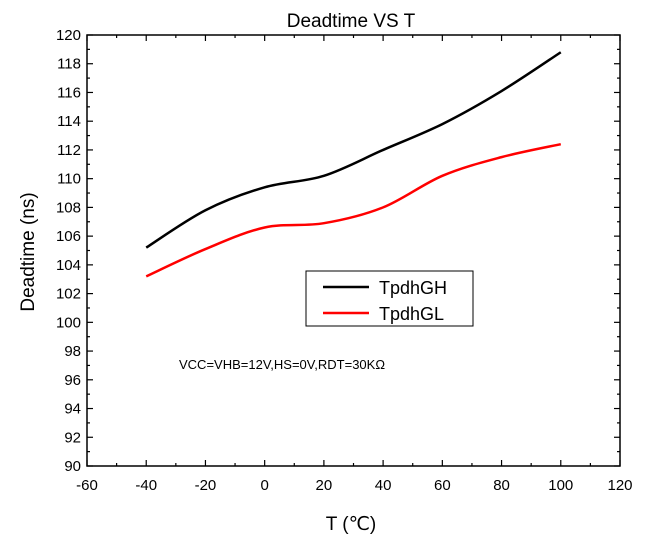 This screenshot has width=645, height=543. I want to click on x-tick-label: 40, so click(383, 485).